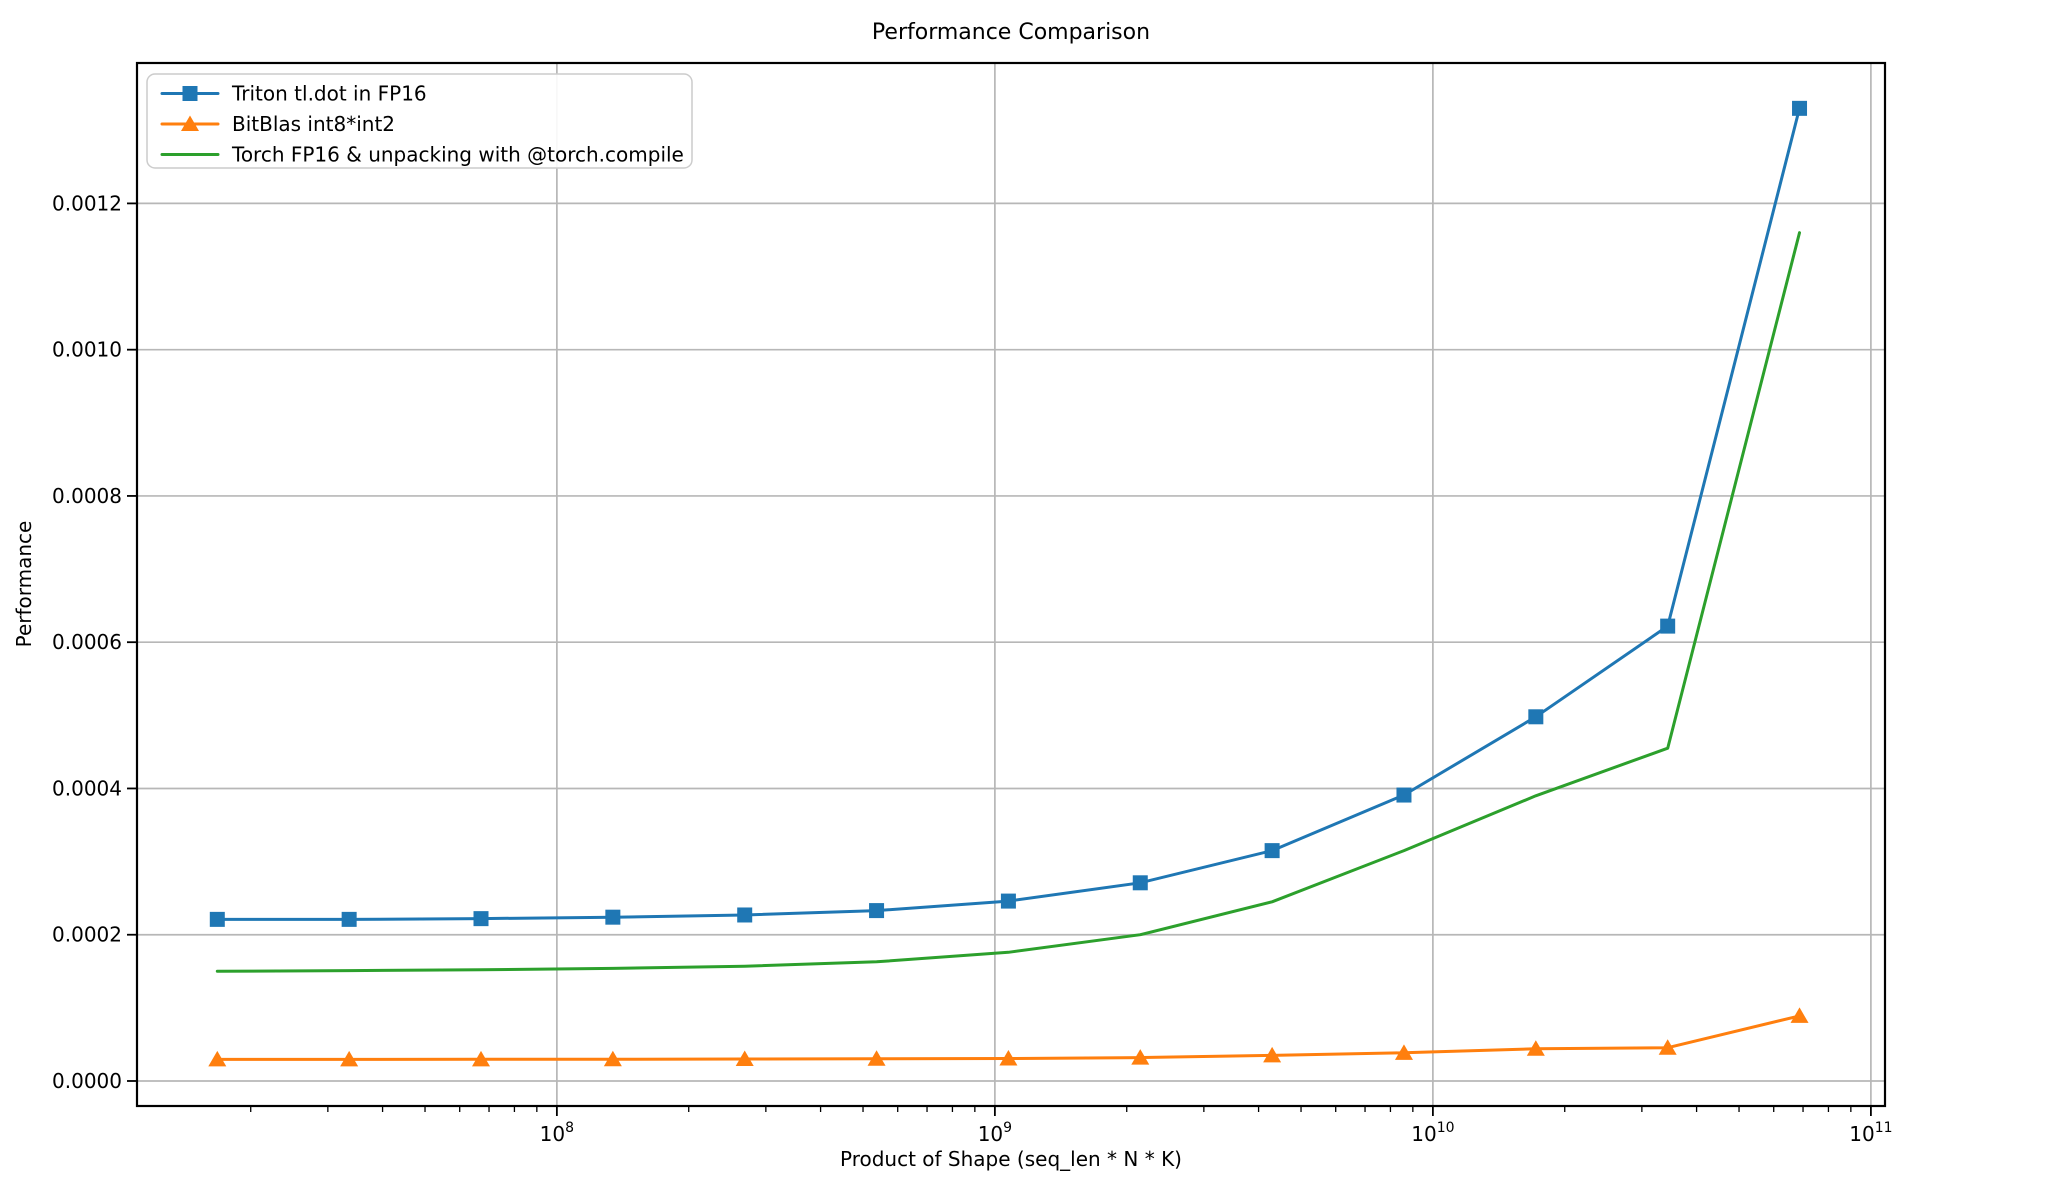  Describe the element at coordinates (329, 94) in the screenshot. I see `legend-label: Triton tl.dot in FP16` at that location.